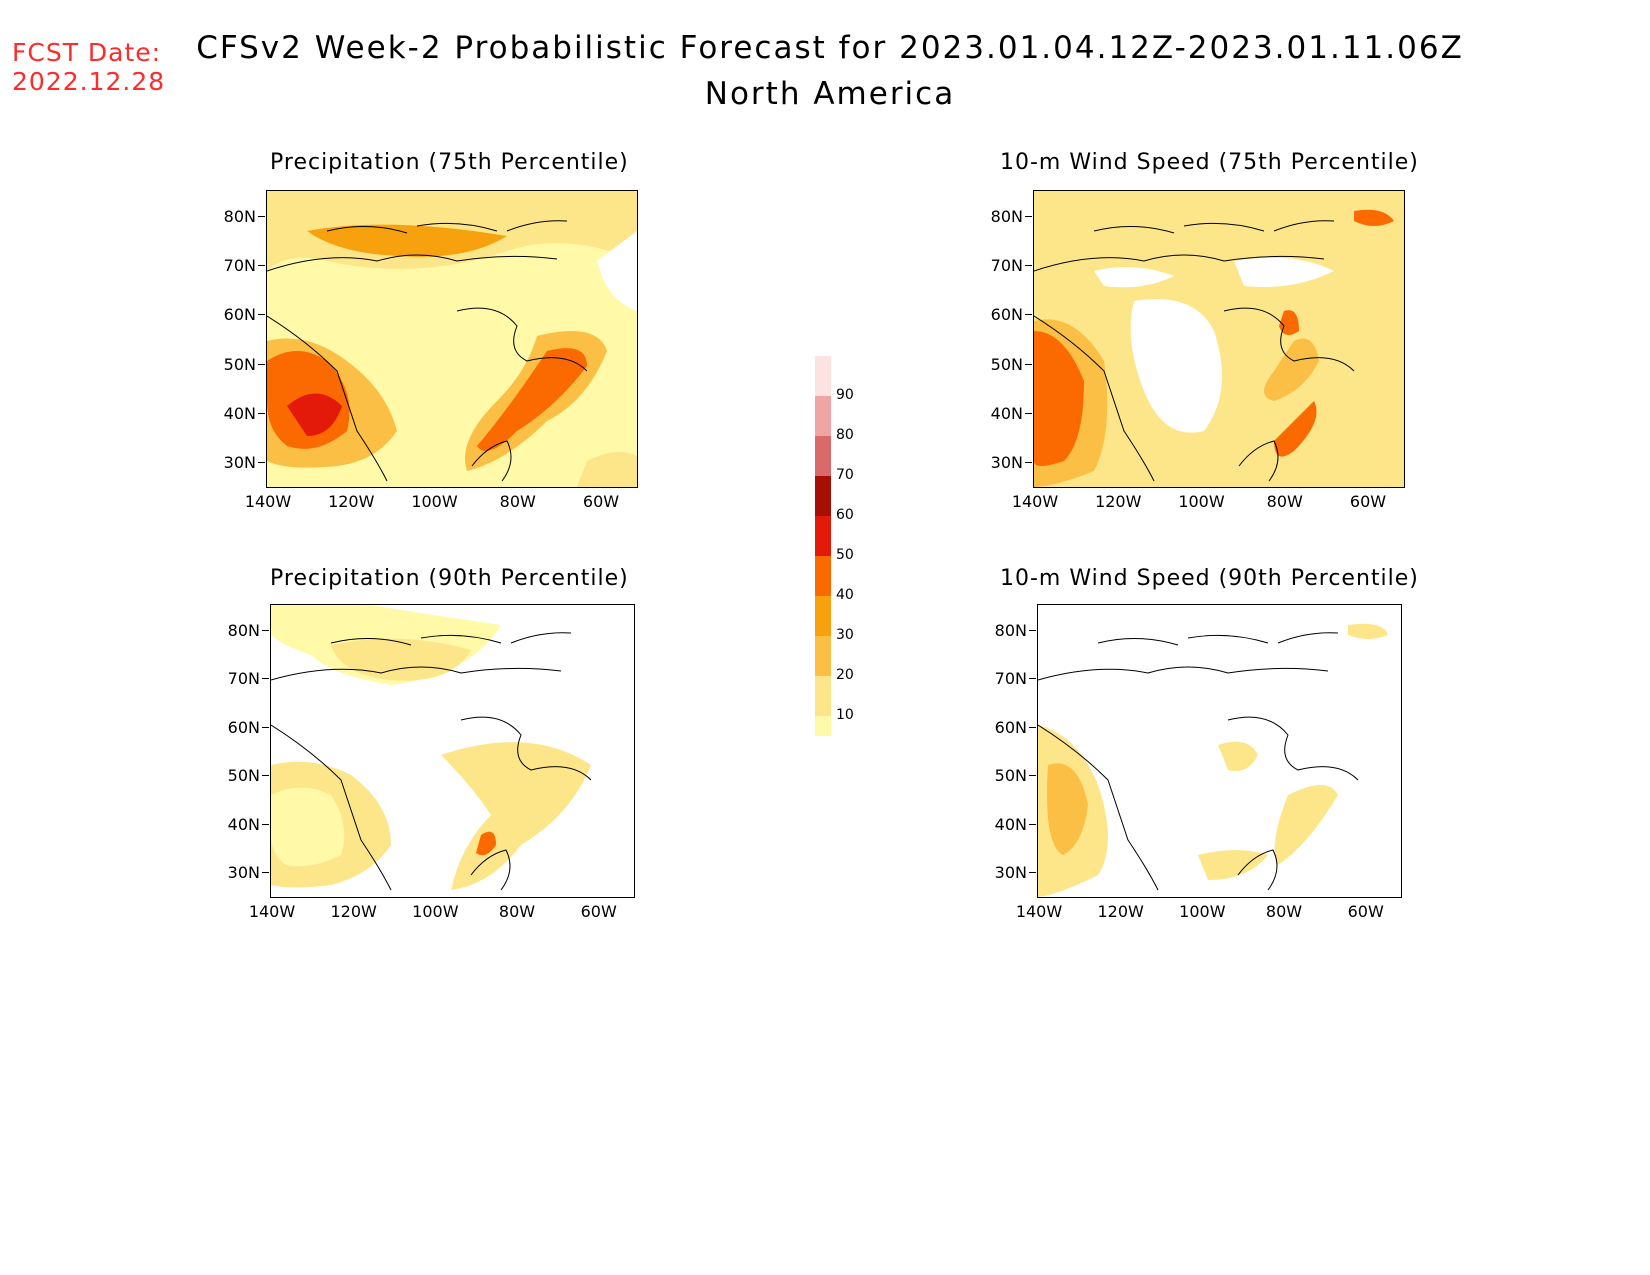  What do you see at coordinates (845, 395) in the screenshot?
I see `colorbar-level-label: 90` at bounding box center [845, 395].